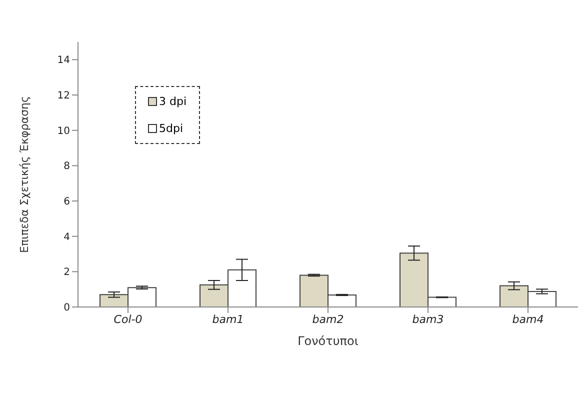 This screenshot has width=583, height=417. What do you see at coordinates (328, 341) in the screenshot?
I see `x-axis-title: Γονότυποι` at bounding box center [328, 341].